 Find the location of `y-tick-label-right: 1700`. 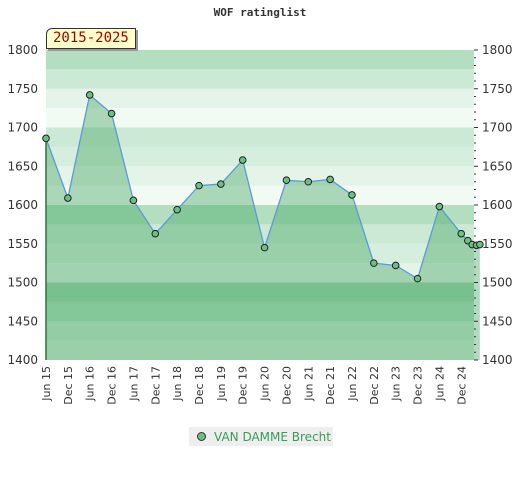

y-tick-label-right: 1700 is located at coordinates (497, 128).